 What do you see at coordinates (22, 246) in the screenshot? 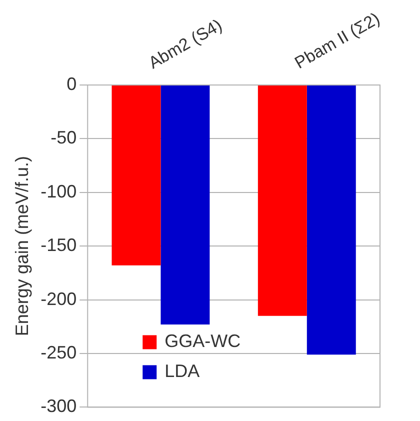
I see `y-axis-title: Energy gain (meV/f.u.)` at bounding box center [22, 246].